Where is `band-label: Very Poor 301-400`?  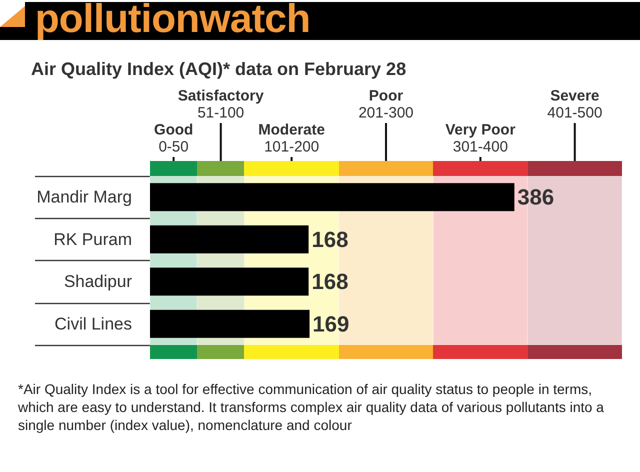
band-label: Very Poor 301-400 is located at coordinates (480, 139).